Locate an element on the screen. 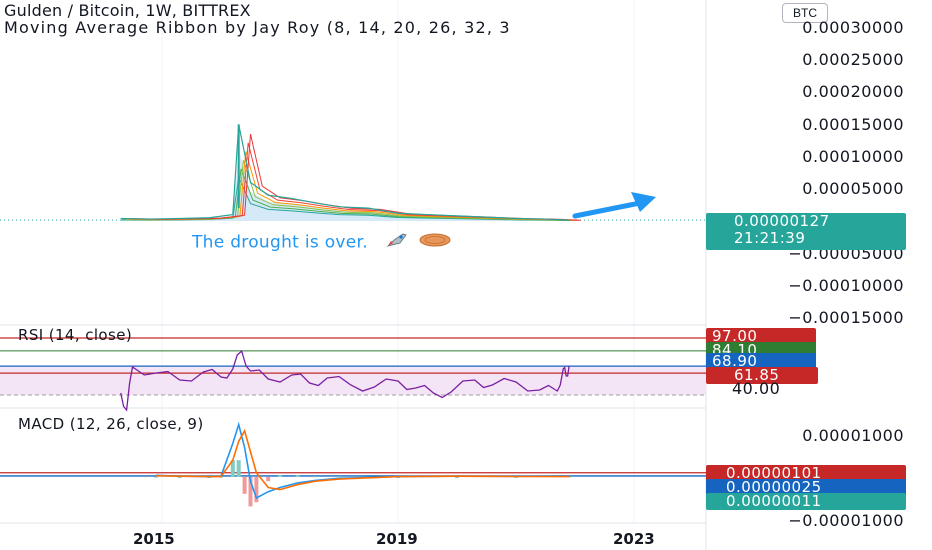 This screenshot has height=550, width=932. annotation-label: The drought is over. is located at coordinates (280, 242).